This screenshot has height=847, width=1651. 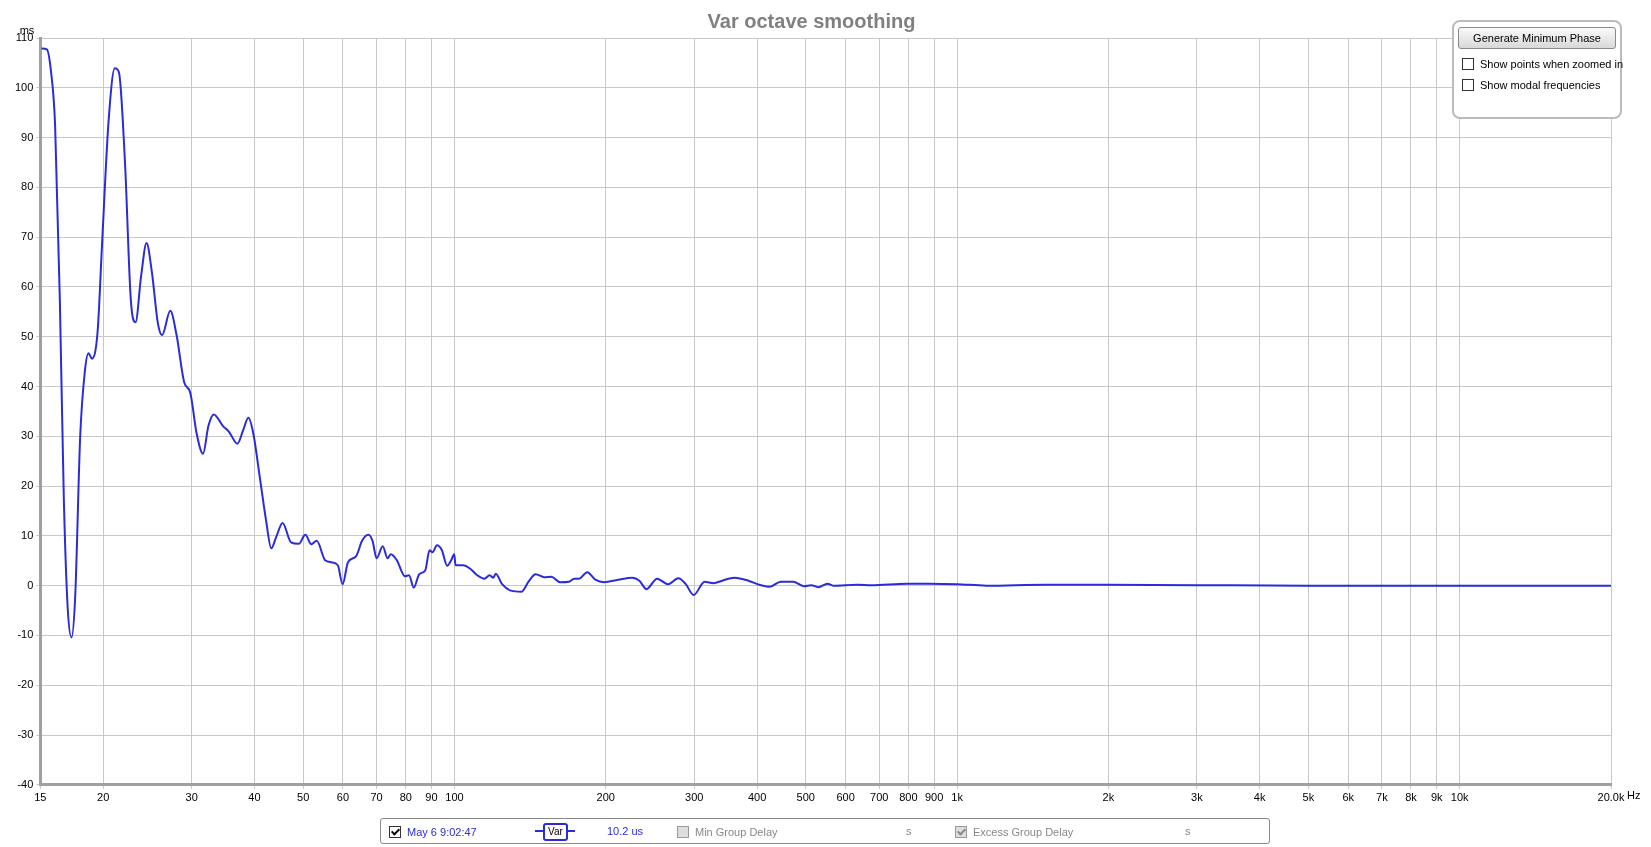 I want to click on y-tick-label: -10, so click(x=25, y=634).